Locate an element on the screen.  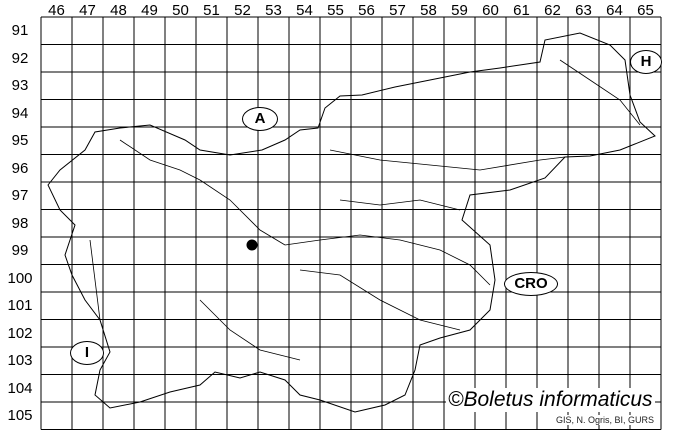
country-label-italy: I is located at coordinates (87, 353).